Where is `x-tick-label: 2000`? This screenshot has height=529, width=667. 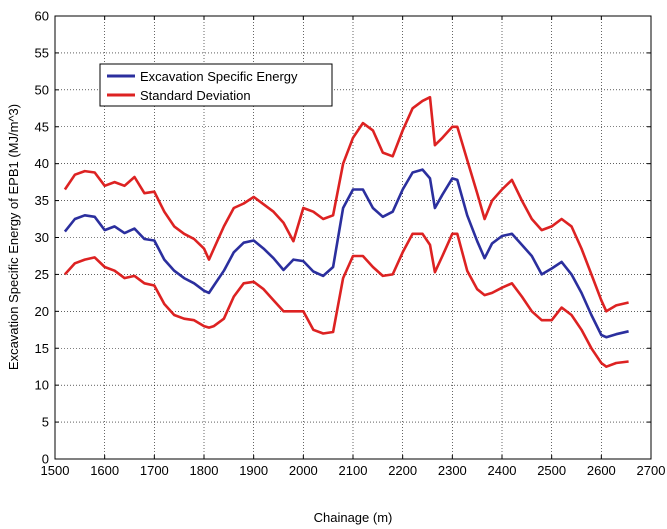
x-tick-label: 2000 is located at coordinates (303, 470).